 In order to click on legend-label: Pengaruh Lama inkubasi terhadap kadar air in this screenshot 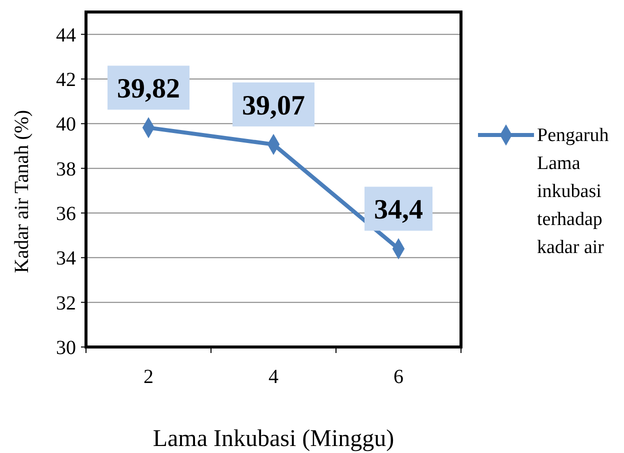, I will do `click(573, 191)`.